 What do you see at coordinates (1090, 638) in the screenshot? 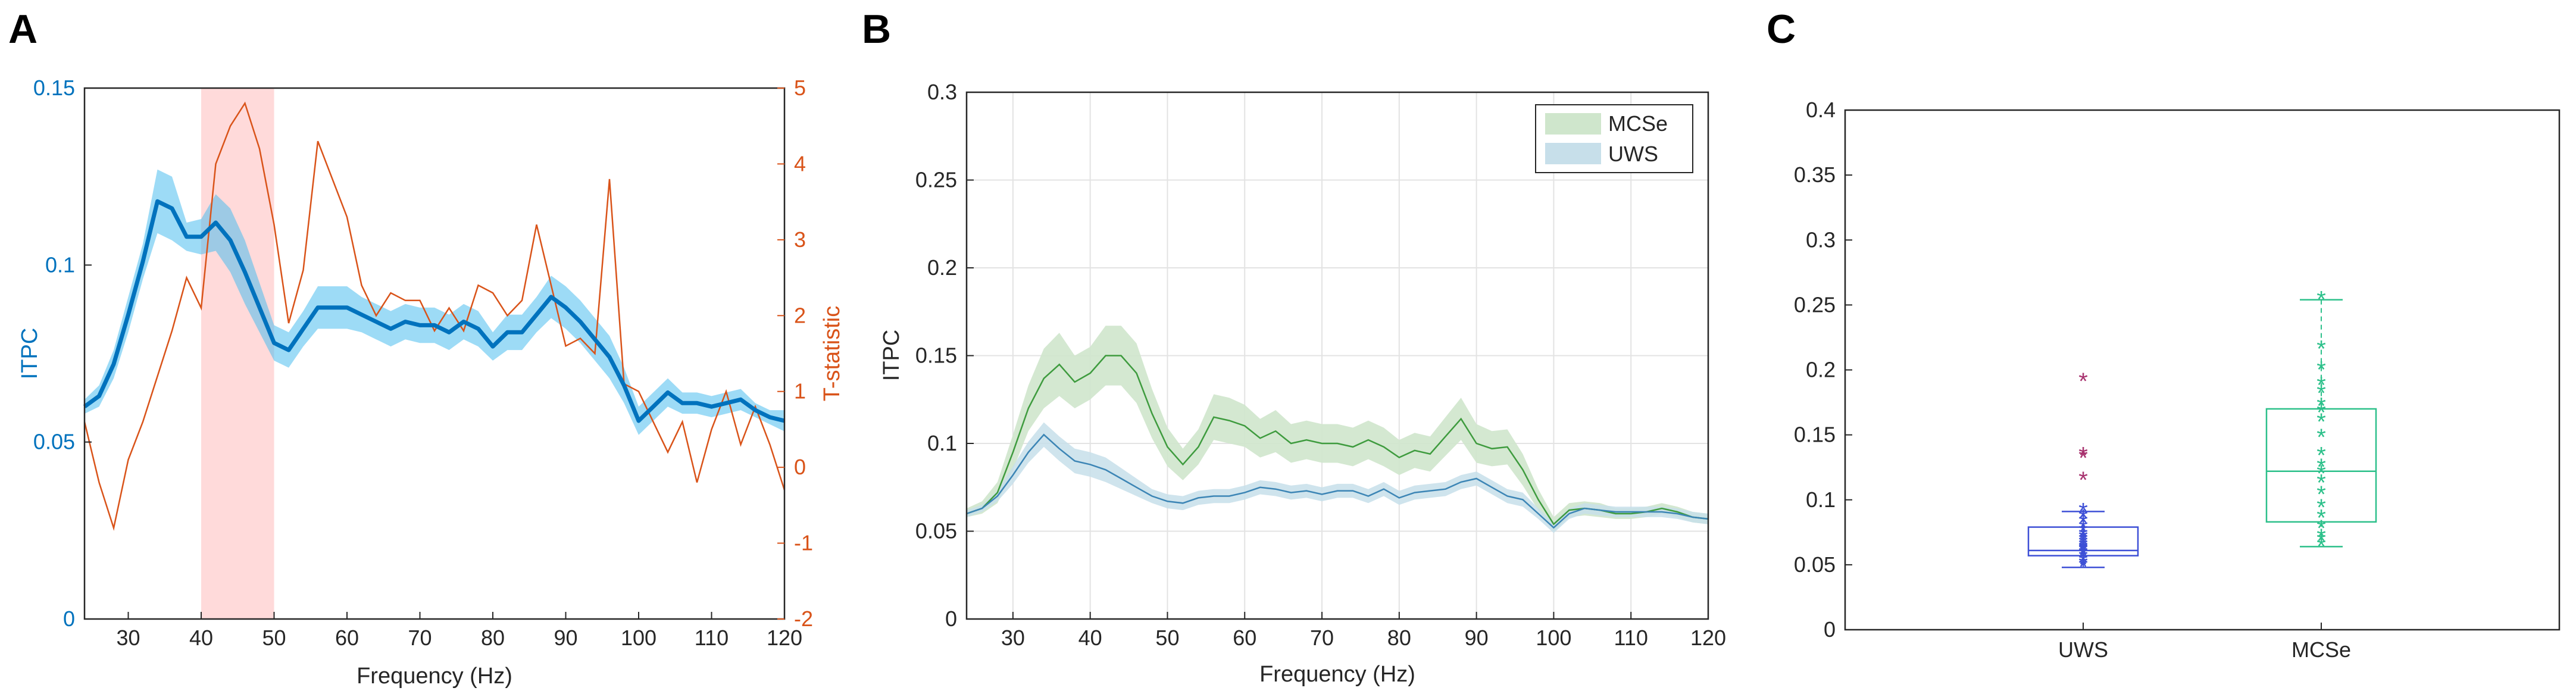
I see `x-tick-label: 40` at bounding box center [1090, 638].